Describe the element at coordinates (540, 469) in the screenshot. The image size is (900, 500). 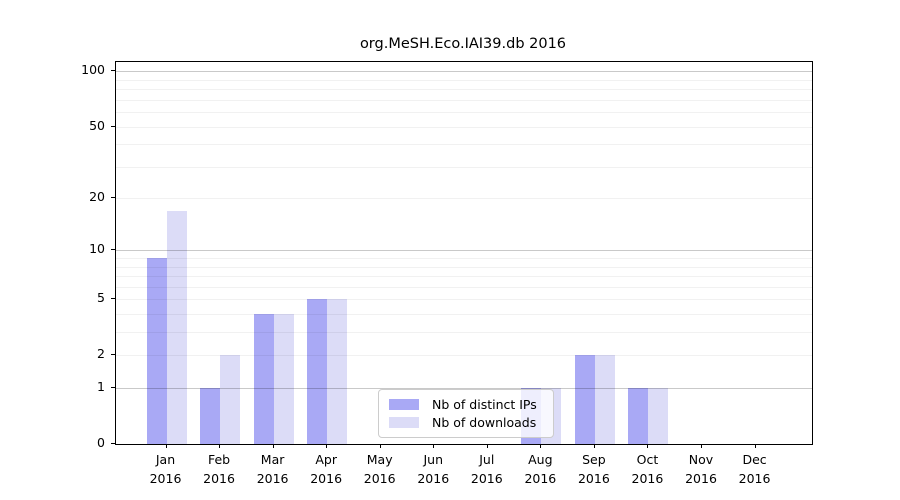
I see `x-tick-label-aug: Aug 2016` at that location.